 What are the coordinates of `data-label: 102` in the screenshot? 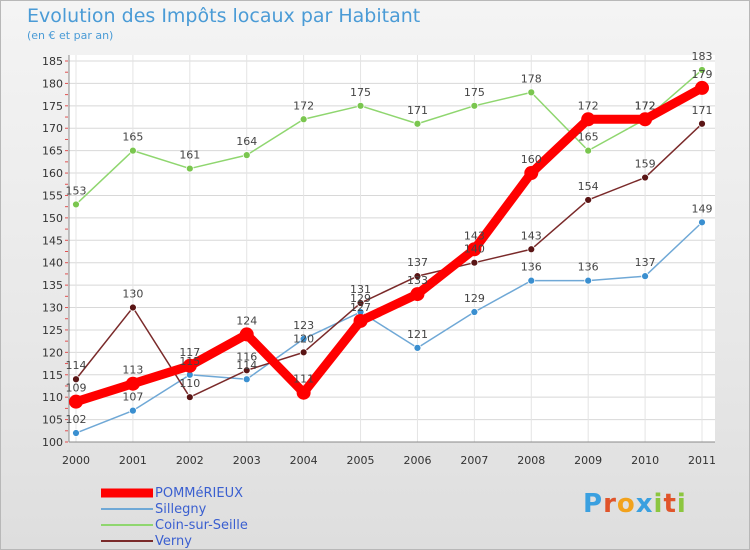 It's located at (76, 419).